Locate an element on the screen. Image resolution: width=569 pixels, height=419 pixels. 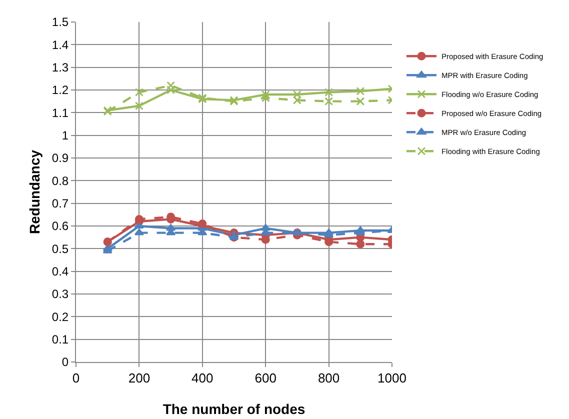
x-tick-label: 600 is located at coordinates (265, 378).